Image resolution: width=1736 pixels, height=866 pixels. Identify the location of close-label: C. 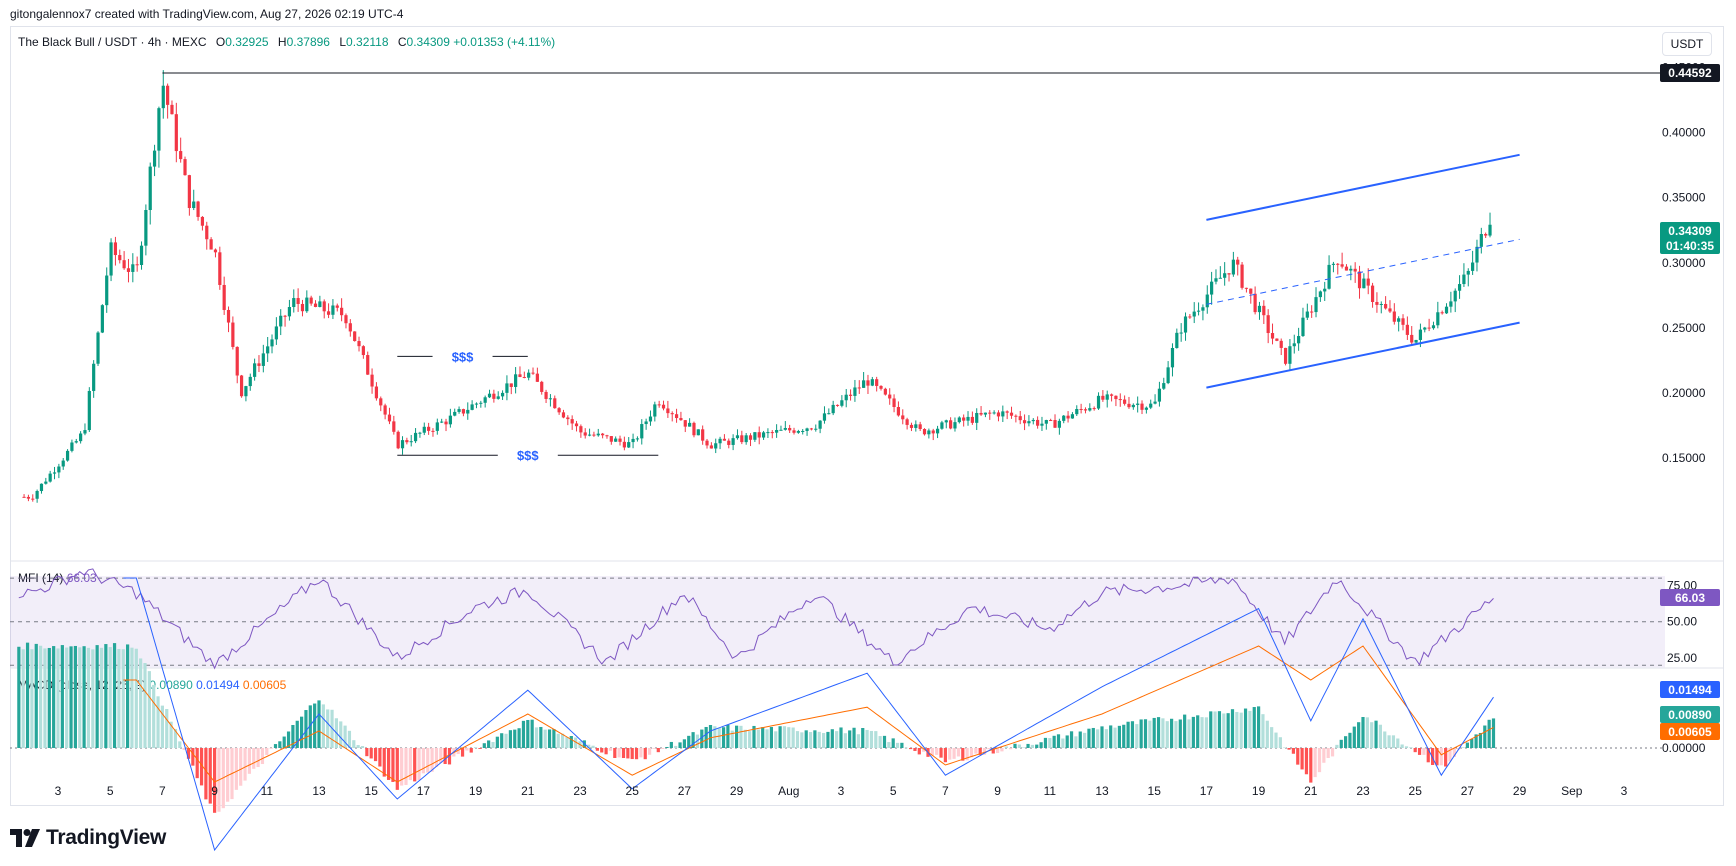
(402, 42).